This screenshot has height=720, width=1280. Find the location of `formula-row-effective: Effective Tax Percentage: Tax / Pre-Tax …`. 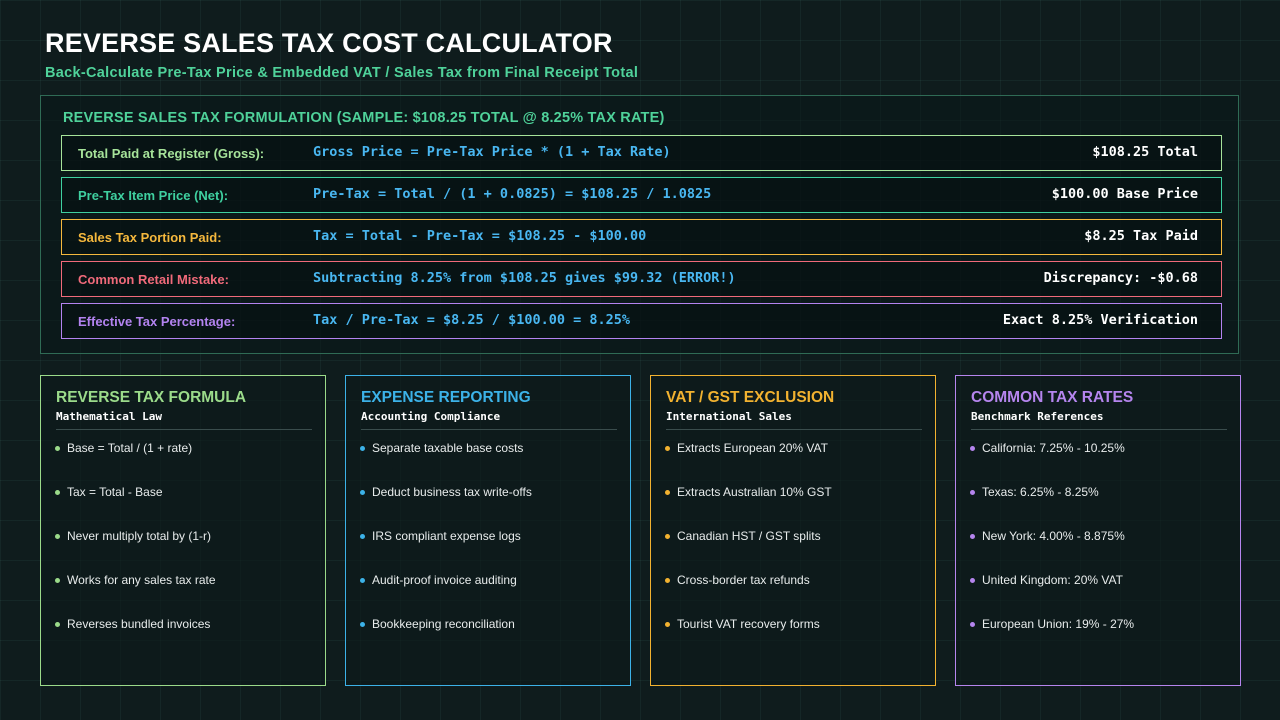

formula-row-effective: Effective Tax Percentage: Tax / Pre-Tax … is located at coordinates (641, 321).